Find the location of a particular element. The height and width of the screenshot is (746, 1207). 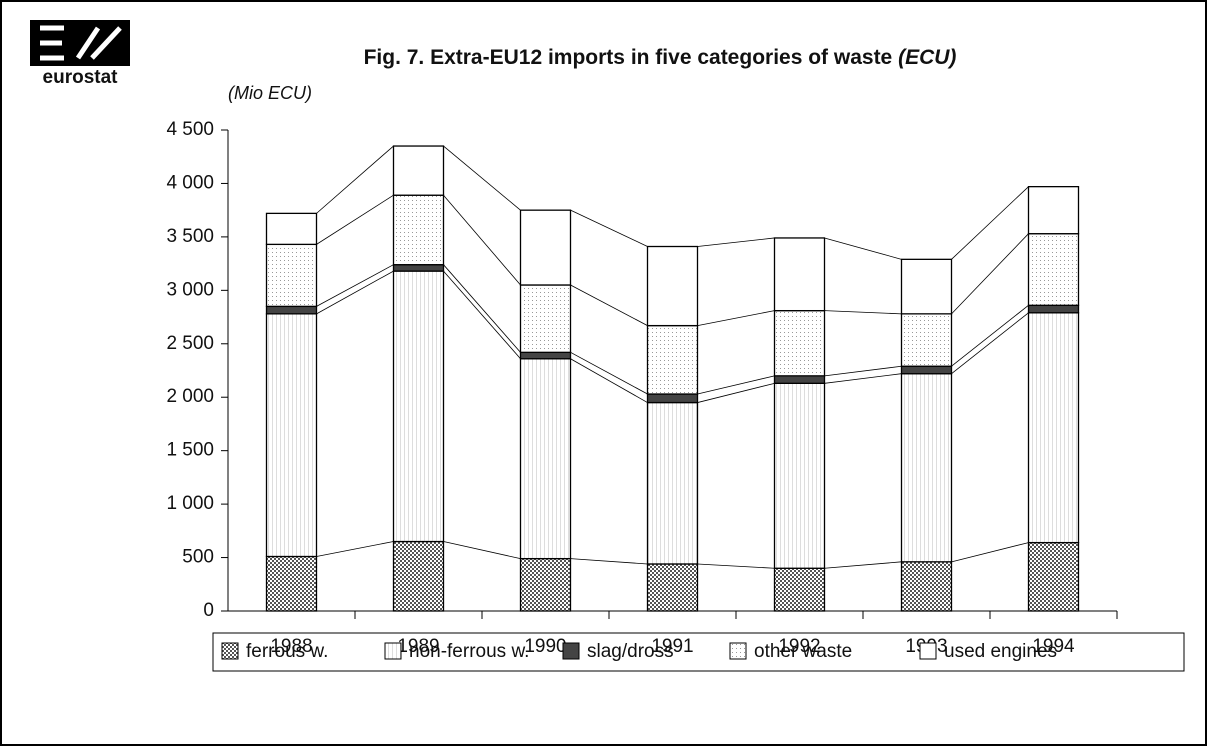

x-tick-label: 1991 is located at coordinates (672, 646).